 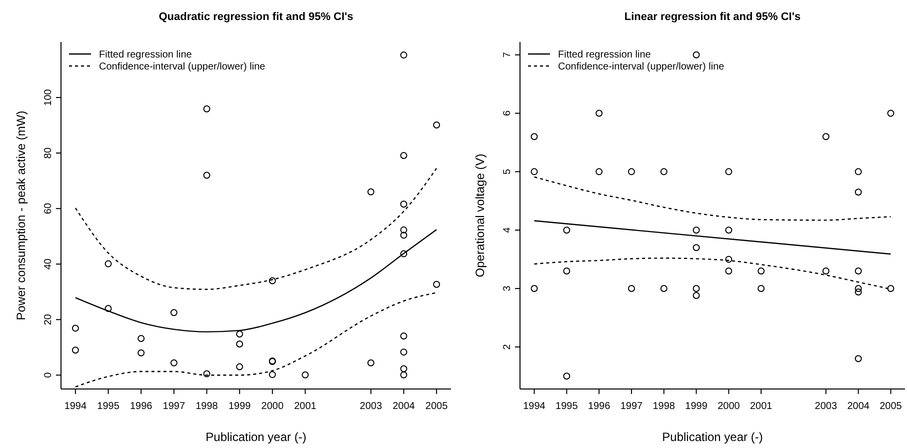 I want to click on y-axis-title: Operational voltage (V), so click(x=480, y=216).